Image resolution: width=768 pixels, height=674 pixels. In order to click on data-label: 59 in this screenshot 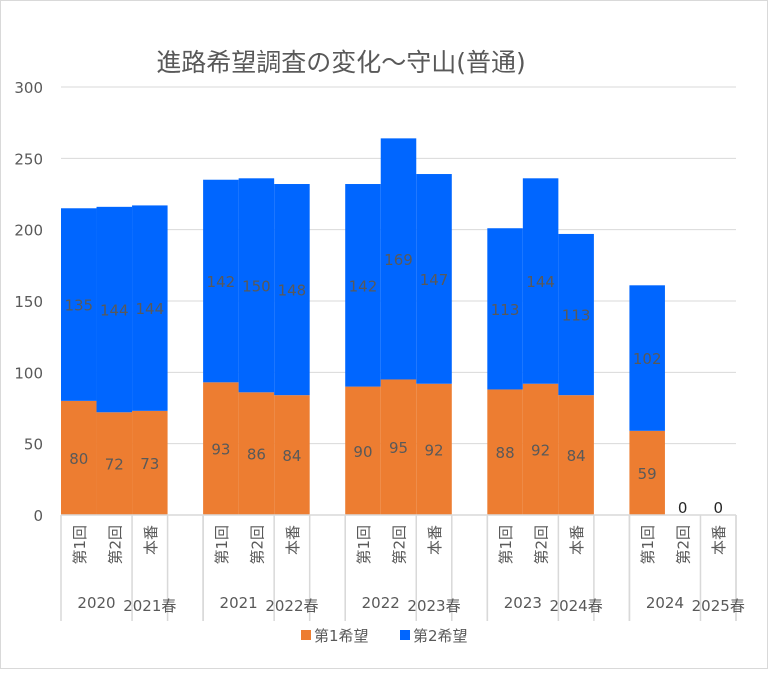, I will do `click(647, 474)`.